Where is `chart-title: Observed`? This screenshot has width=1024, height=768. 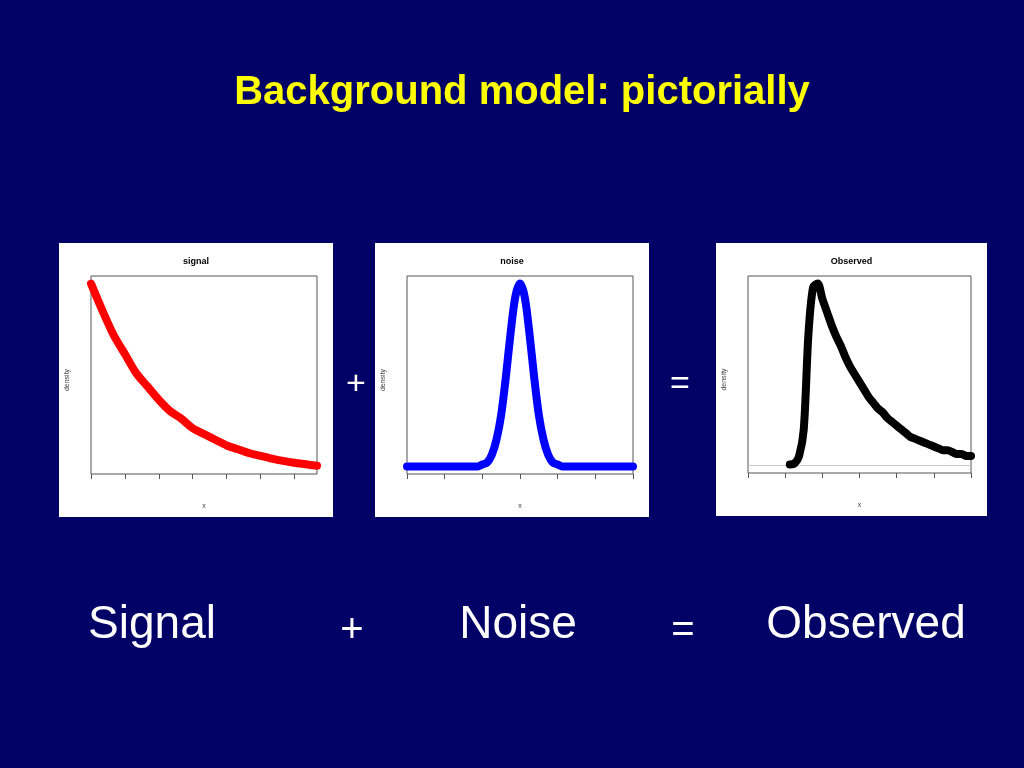
chart-title: Observed is located at coordinates (851, 260).